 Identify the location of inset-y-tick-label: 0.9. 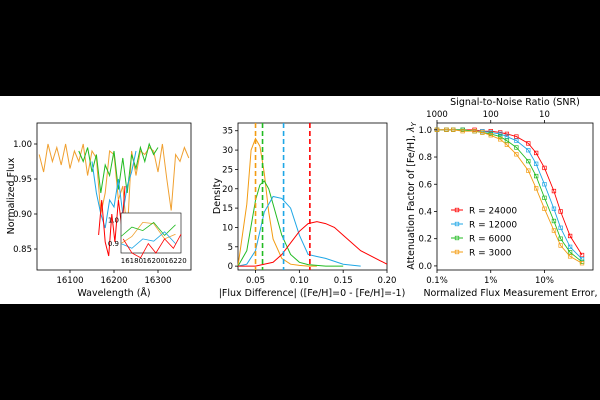
(113, 244).